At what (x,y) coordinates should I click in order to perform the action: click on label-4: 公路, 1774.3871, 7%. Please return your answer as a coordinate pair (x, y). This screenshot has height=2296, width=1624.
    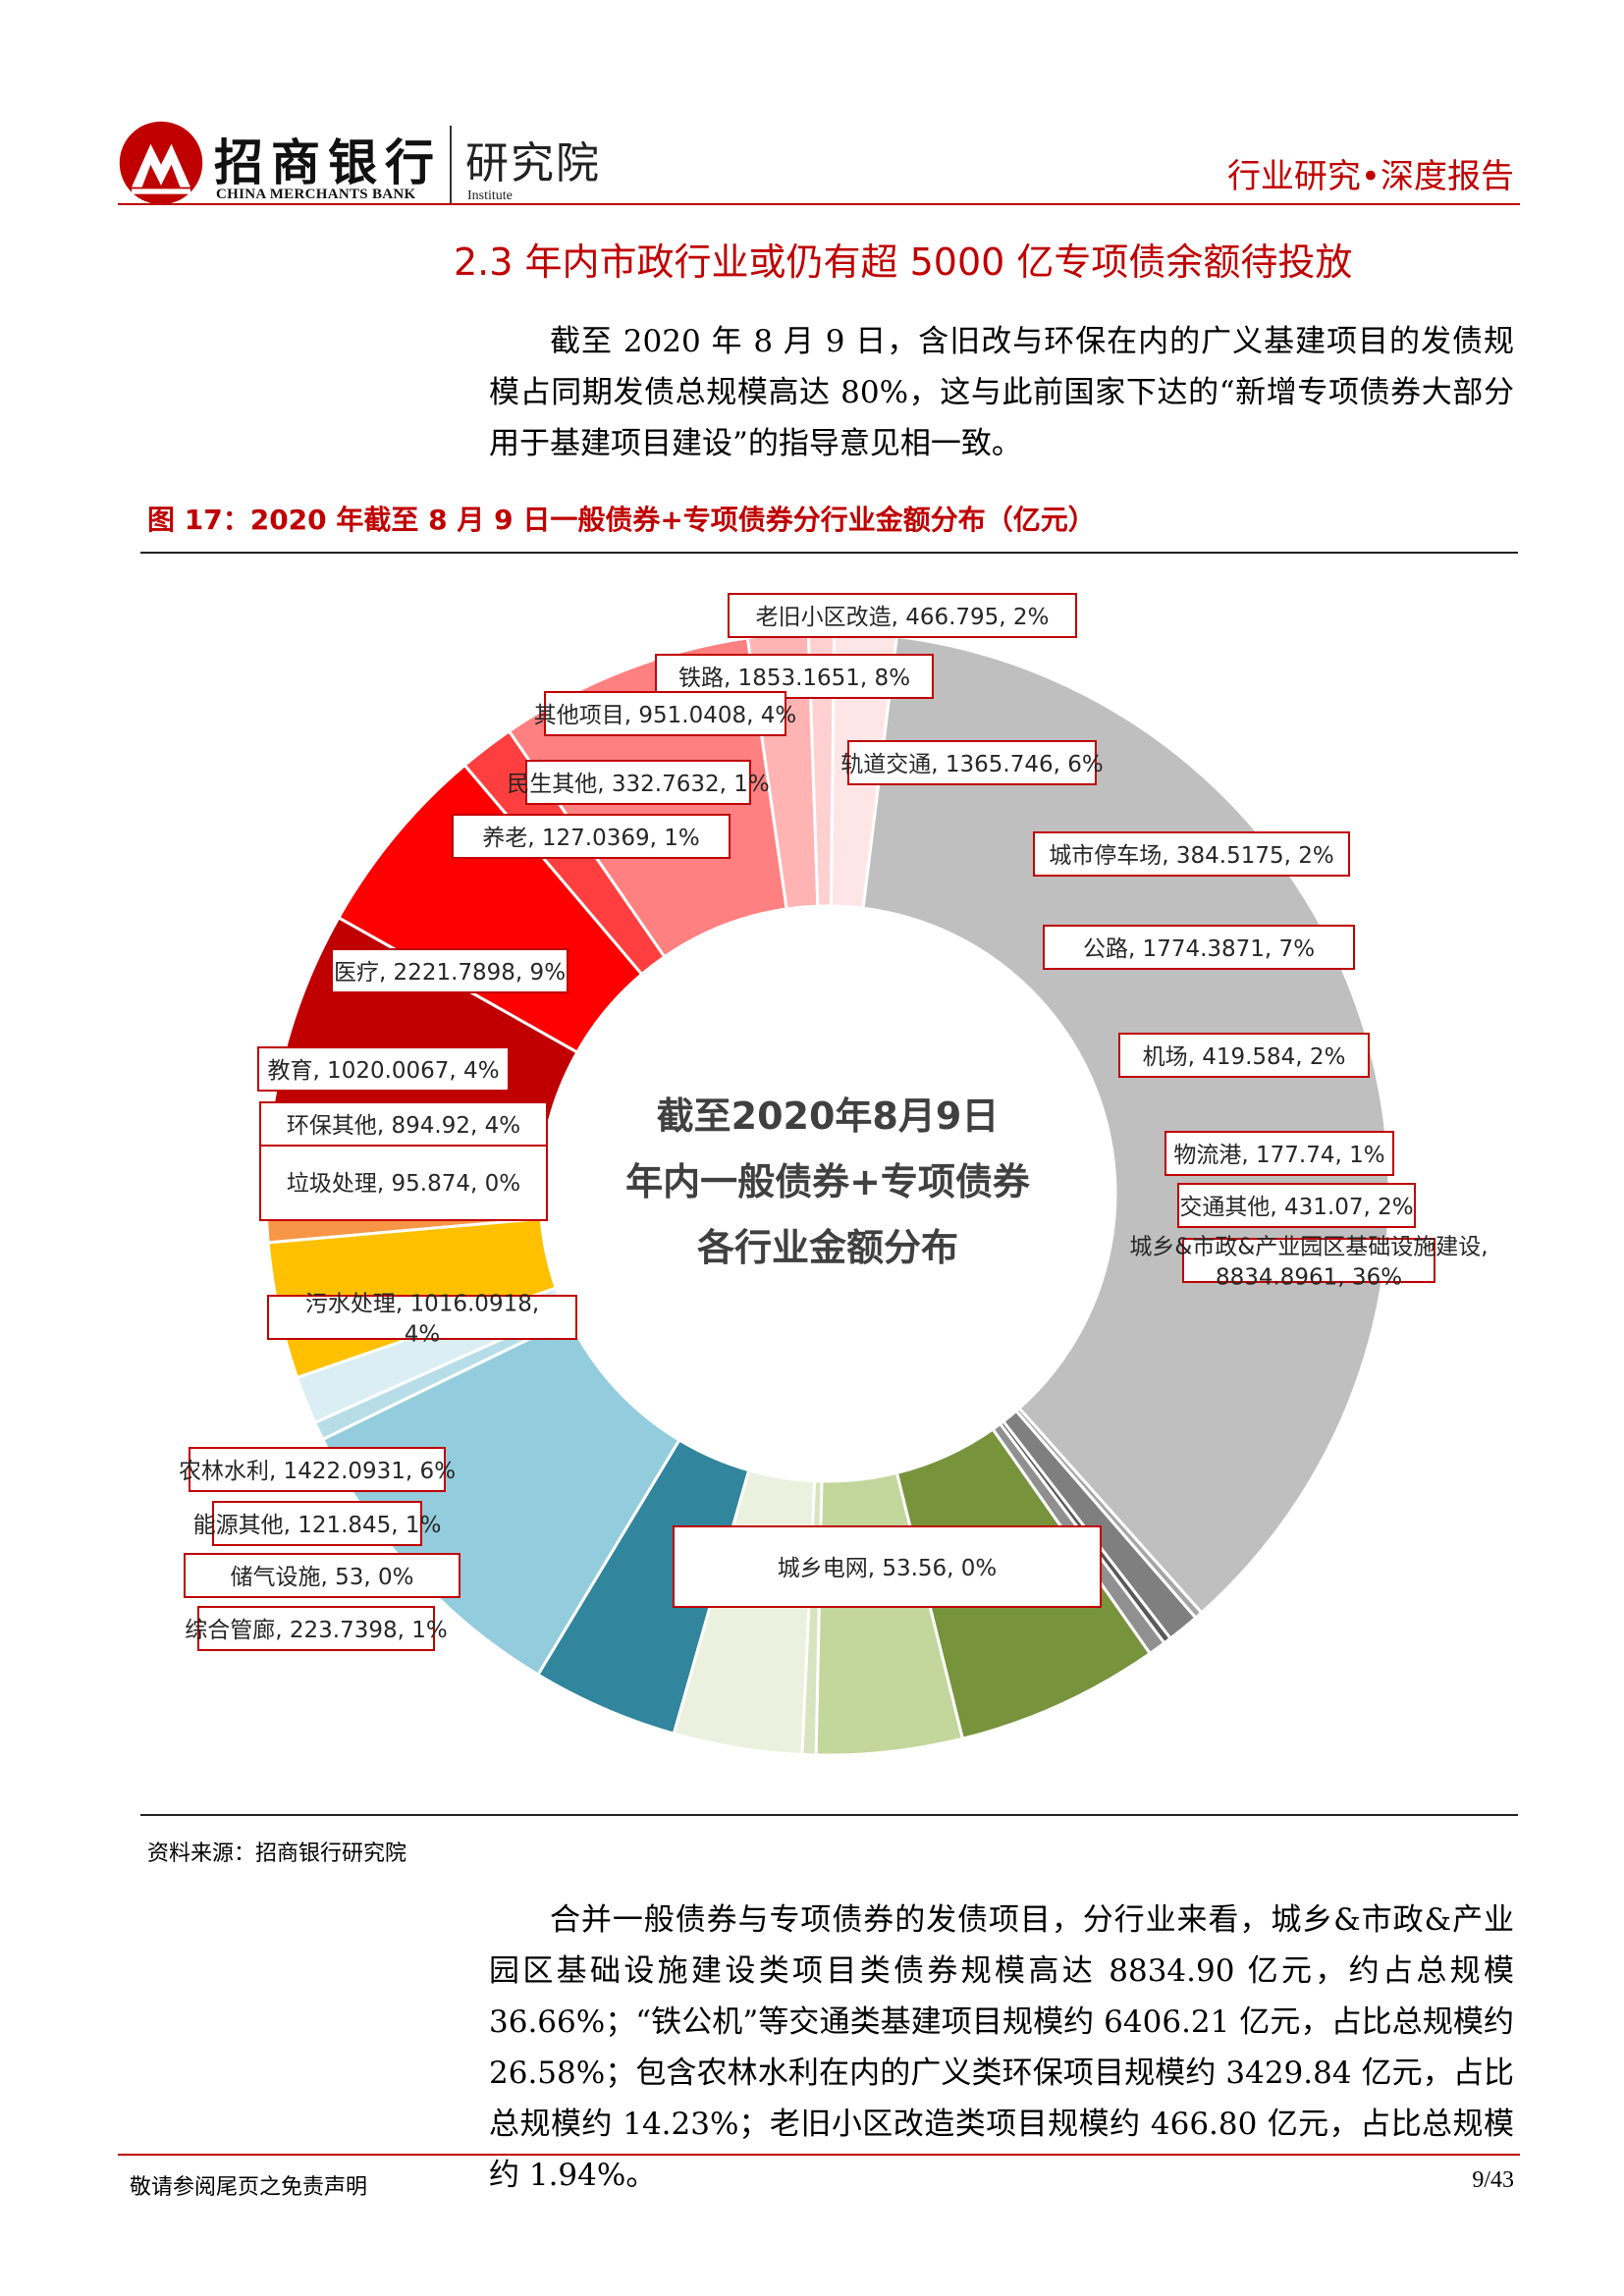
    Looking at the image, I should click on (1199, 947).